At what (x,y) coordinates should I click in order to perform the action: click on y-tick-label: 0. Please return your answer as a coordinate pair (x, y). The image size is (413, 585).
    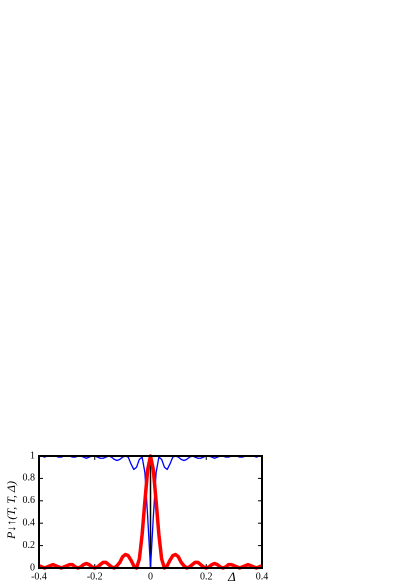
    Looking at the image, I should click on (32, 567).